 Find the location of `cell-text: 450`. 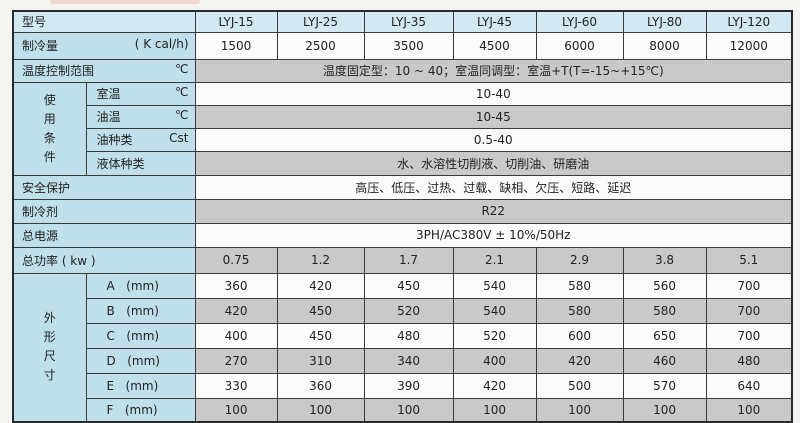

cell-text: 450 is located at coordinates (320, 335).